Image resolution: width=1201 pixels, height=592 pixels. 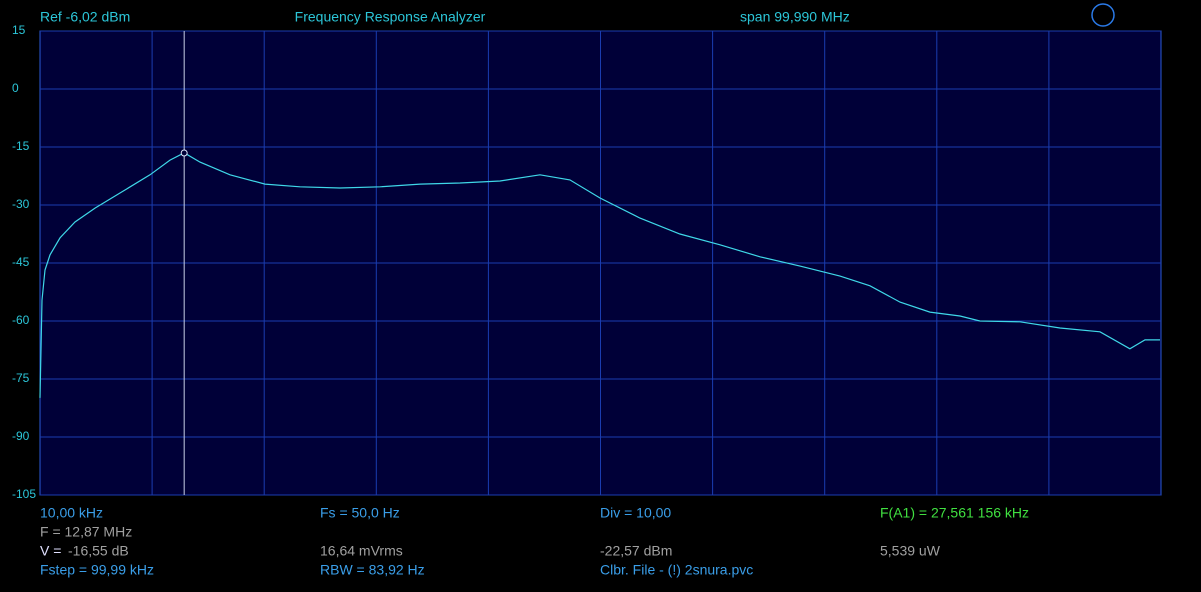 I want to click on y-tick-label: -30, so click(x=21, y=204).